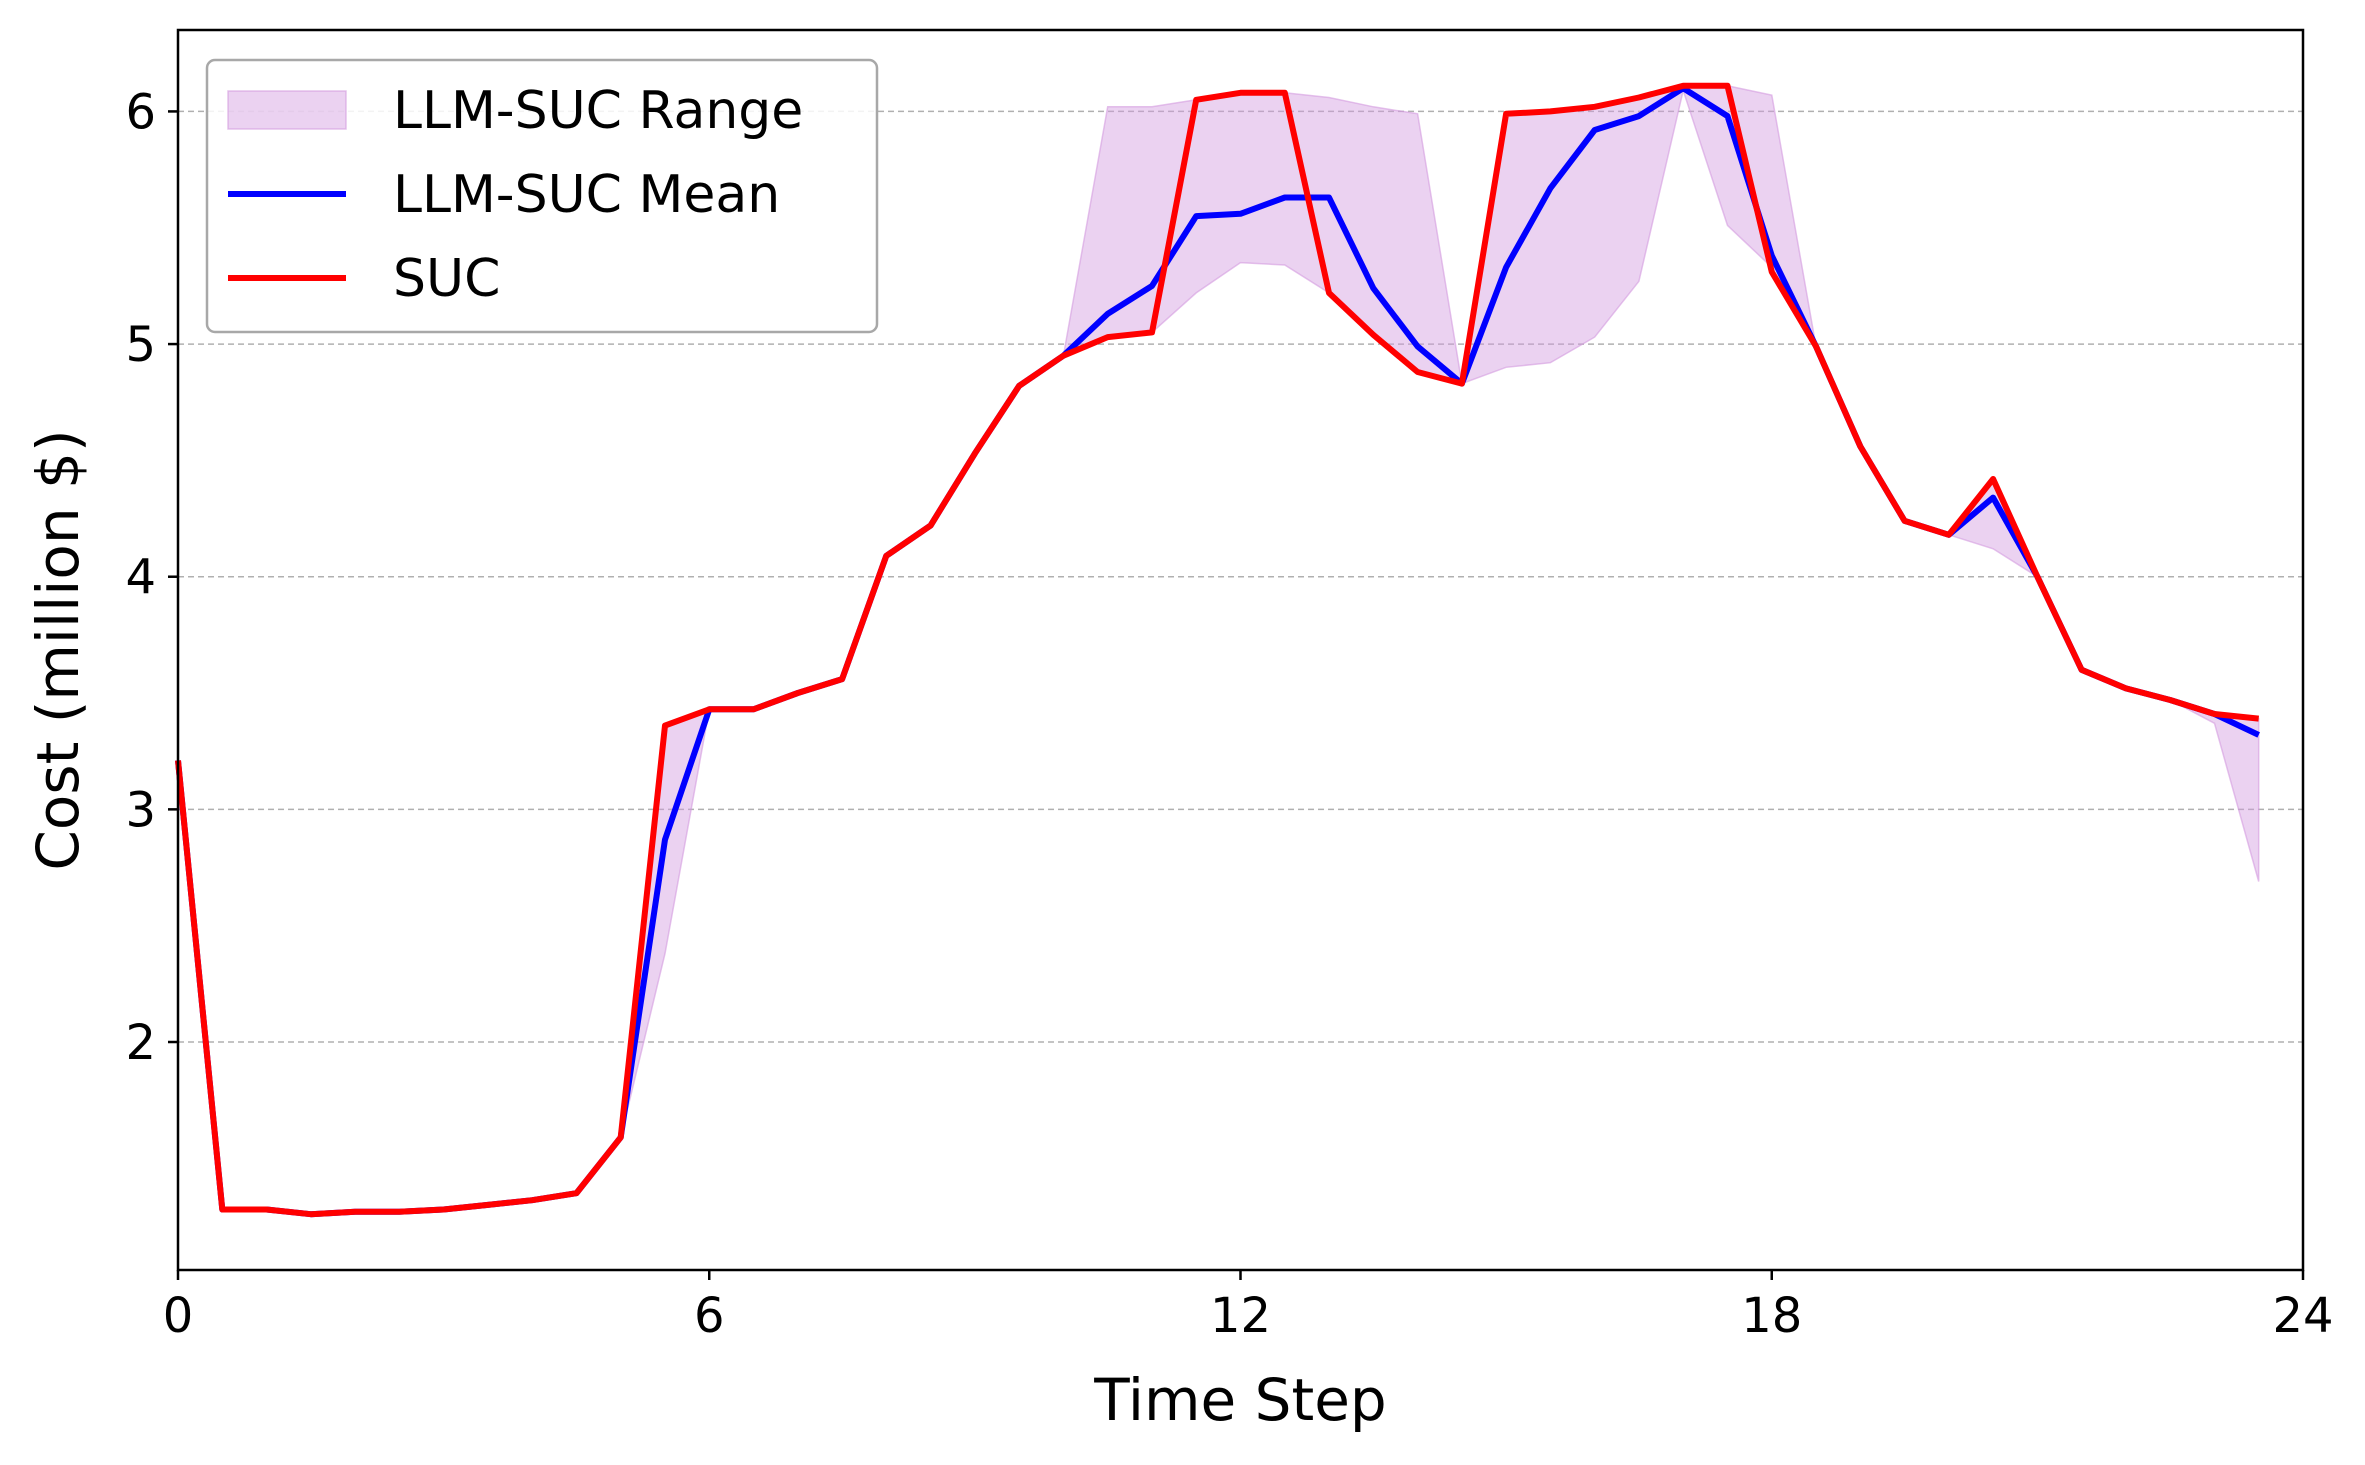 This screenshot has width=2365, height=1465. Describe the element at coordinates (446, 279) in the screenshot. I see `legend-label-suc: SUC` at that location.